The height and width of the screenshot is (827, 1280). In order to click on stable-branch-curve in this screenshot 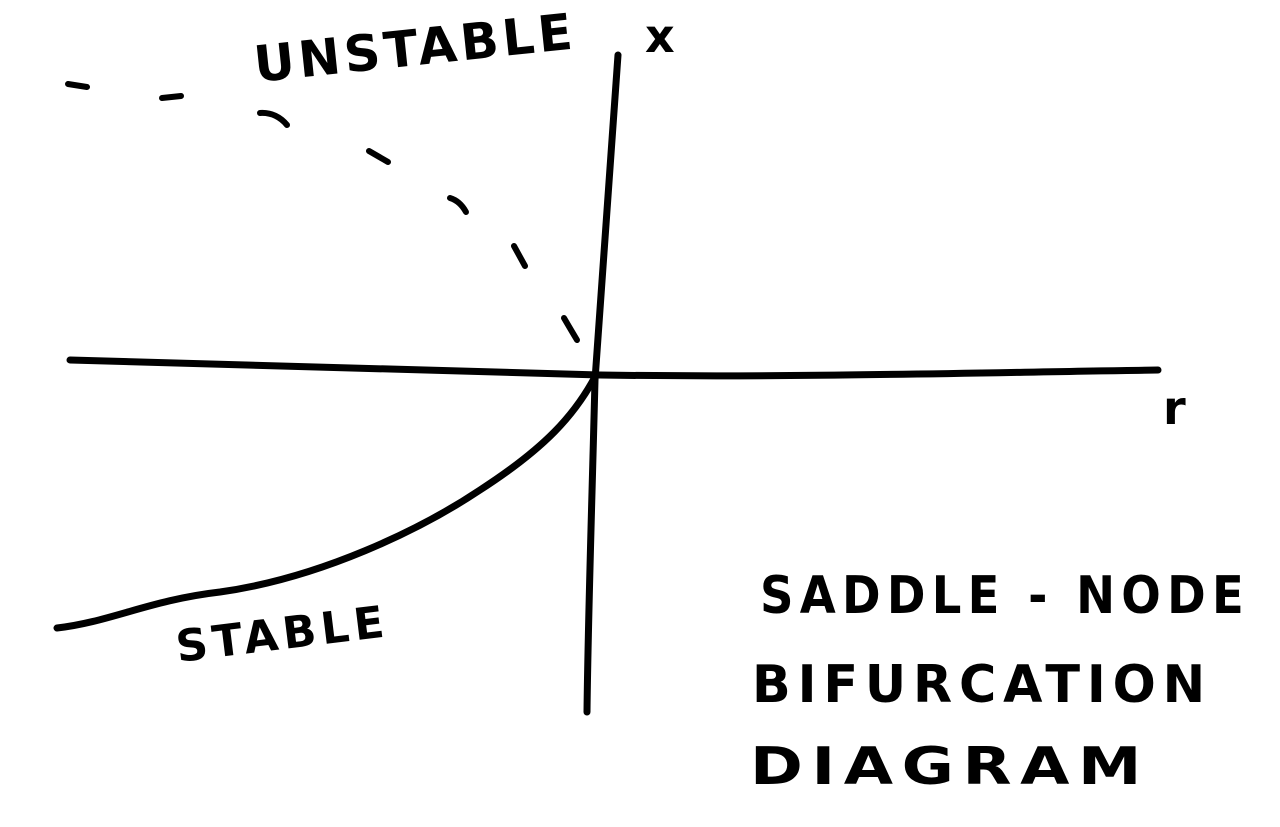, I will do `click(326, 501)`.